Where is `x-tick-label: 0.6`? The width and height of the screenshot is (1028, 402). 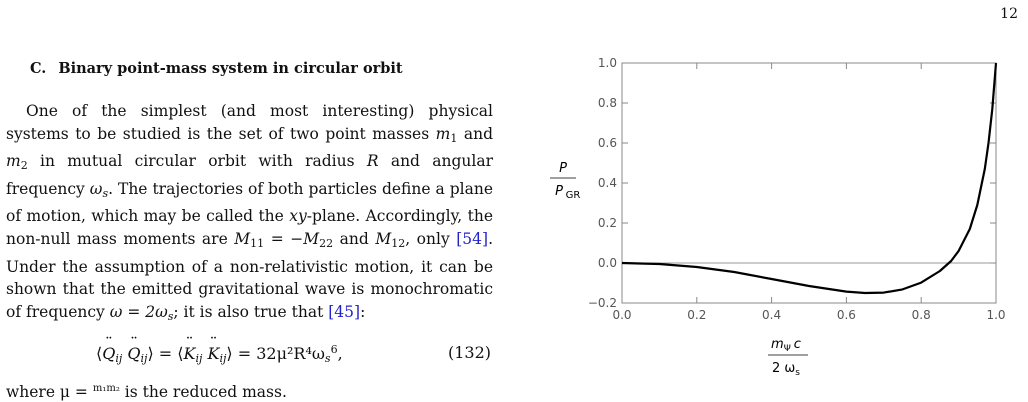
x-tick-label: 0.6 is located at coordinates (846, 315).